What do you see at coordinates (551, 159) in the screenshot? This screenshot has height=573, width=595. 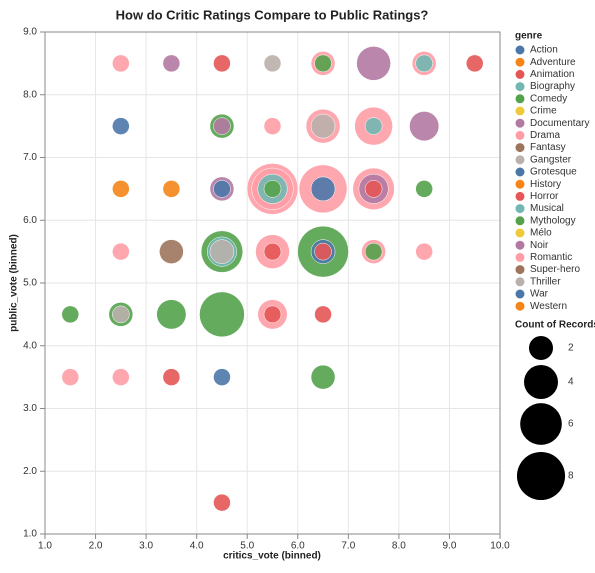 I see `legend-label: Gangster` at bounding box center [551, 159].